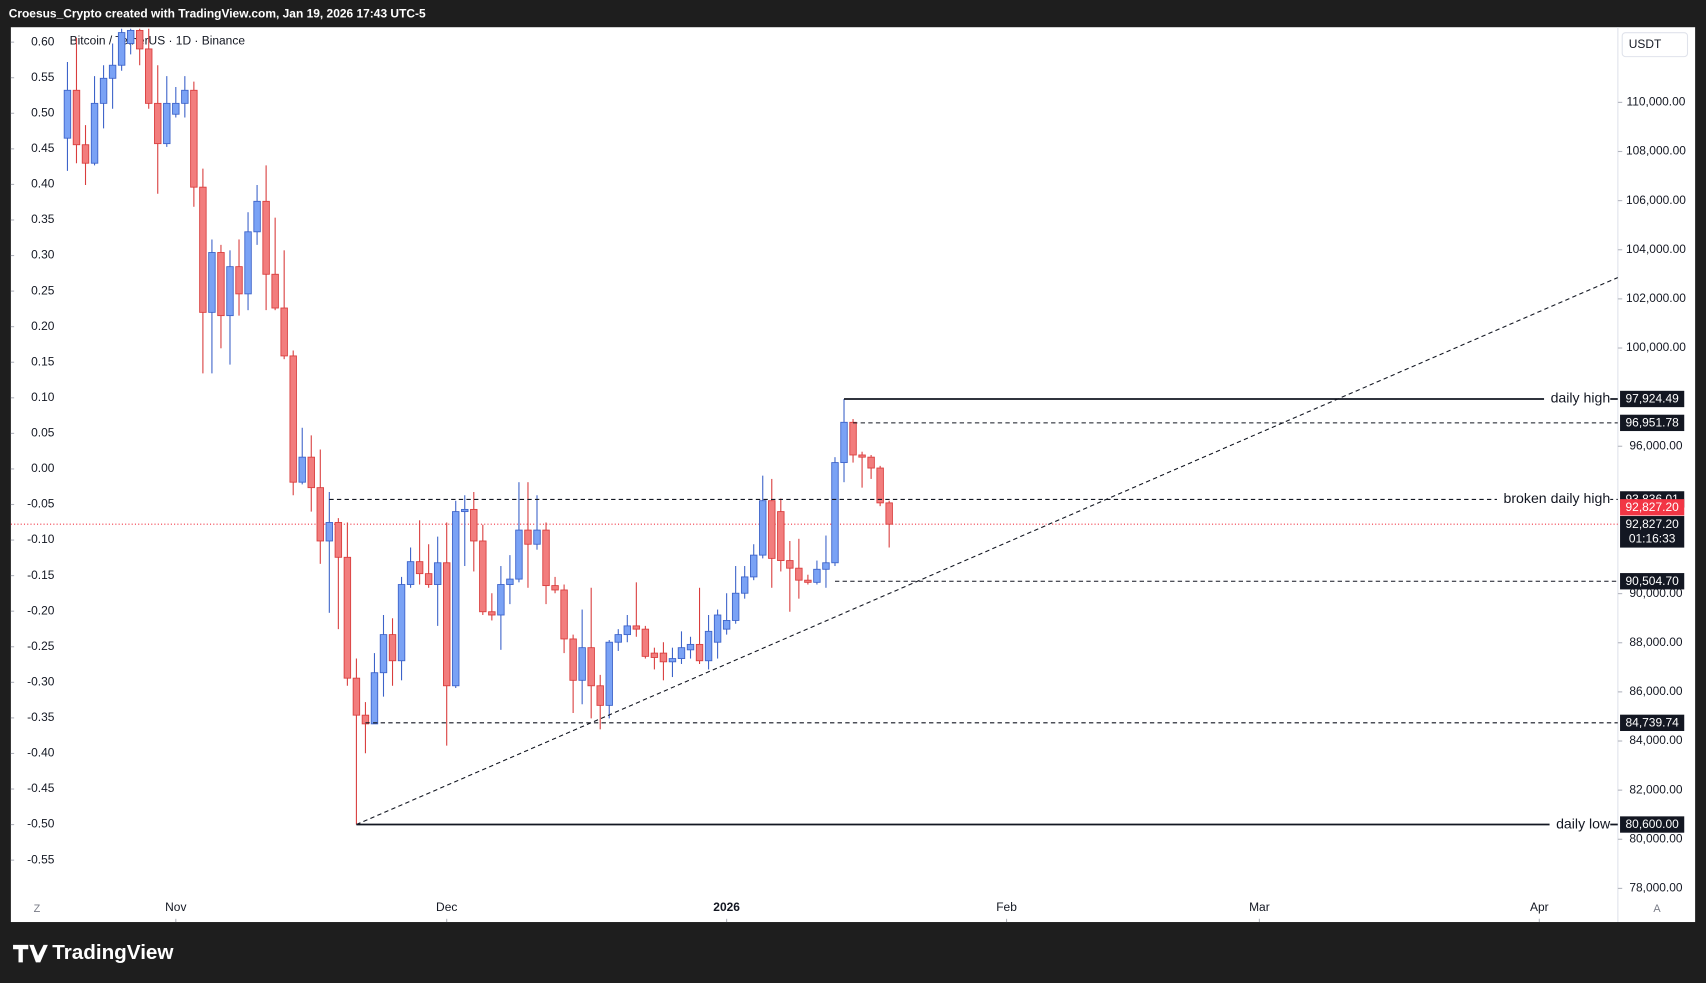 This screenshot has height=983, width=1706. What do you see at coordinates (175, 907) in the screenshot?
I see `x-tick-label: Nov` at bounding box center [175, 907].